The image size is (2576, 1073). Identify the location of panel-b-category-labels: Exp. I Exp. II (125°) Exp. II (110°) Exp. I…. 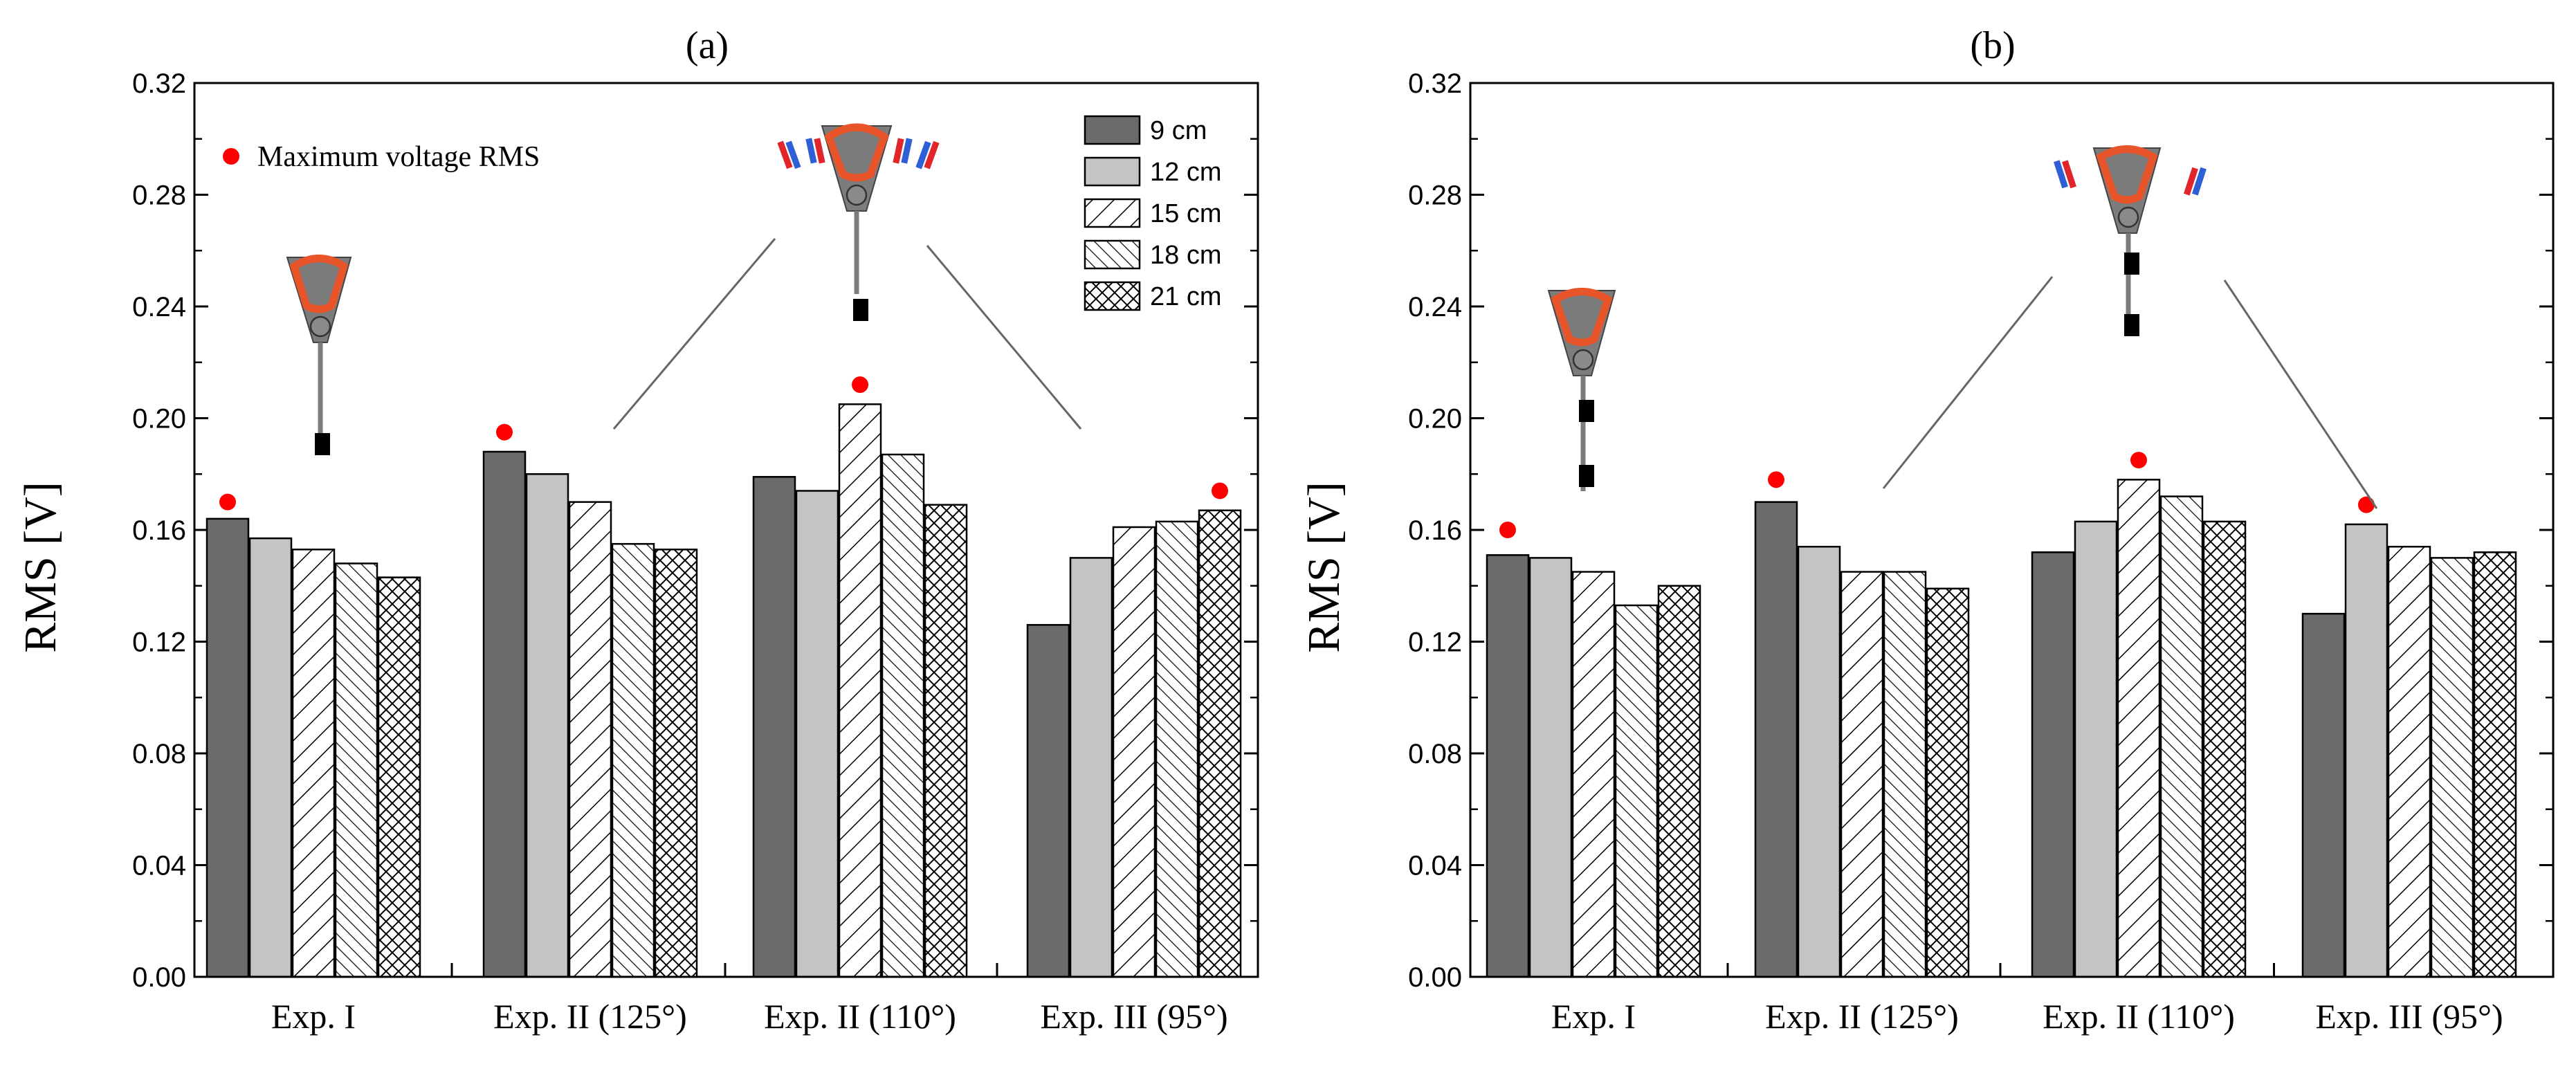
(2027, 999).